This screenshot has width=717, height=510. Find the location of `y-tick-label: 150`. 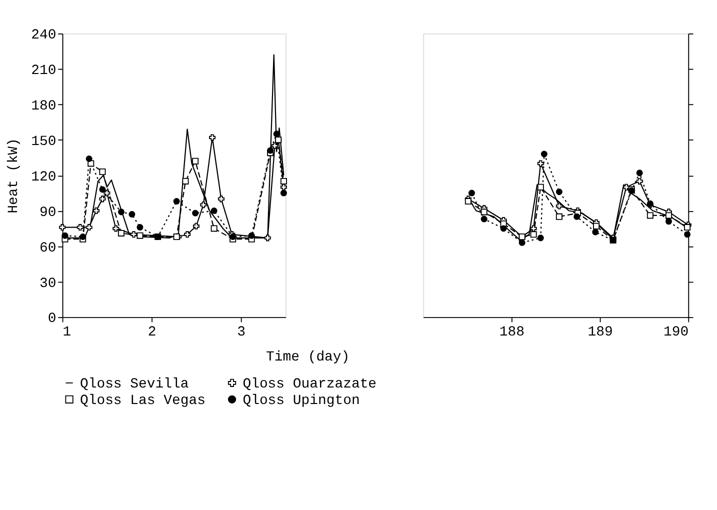

y-tick-label: 150 is located at coordinates (43, 142).